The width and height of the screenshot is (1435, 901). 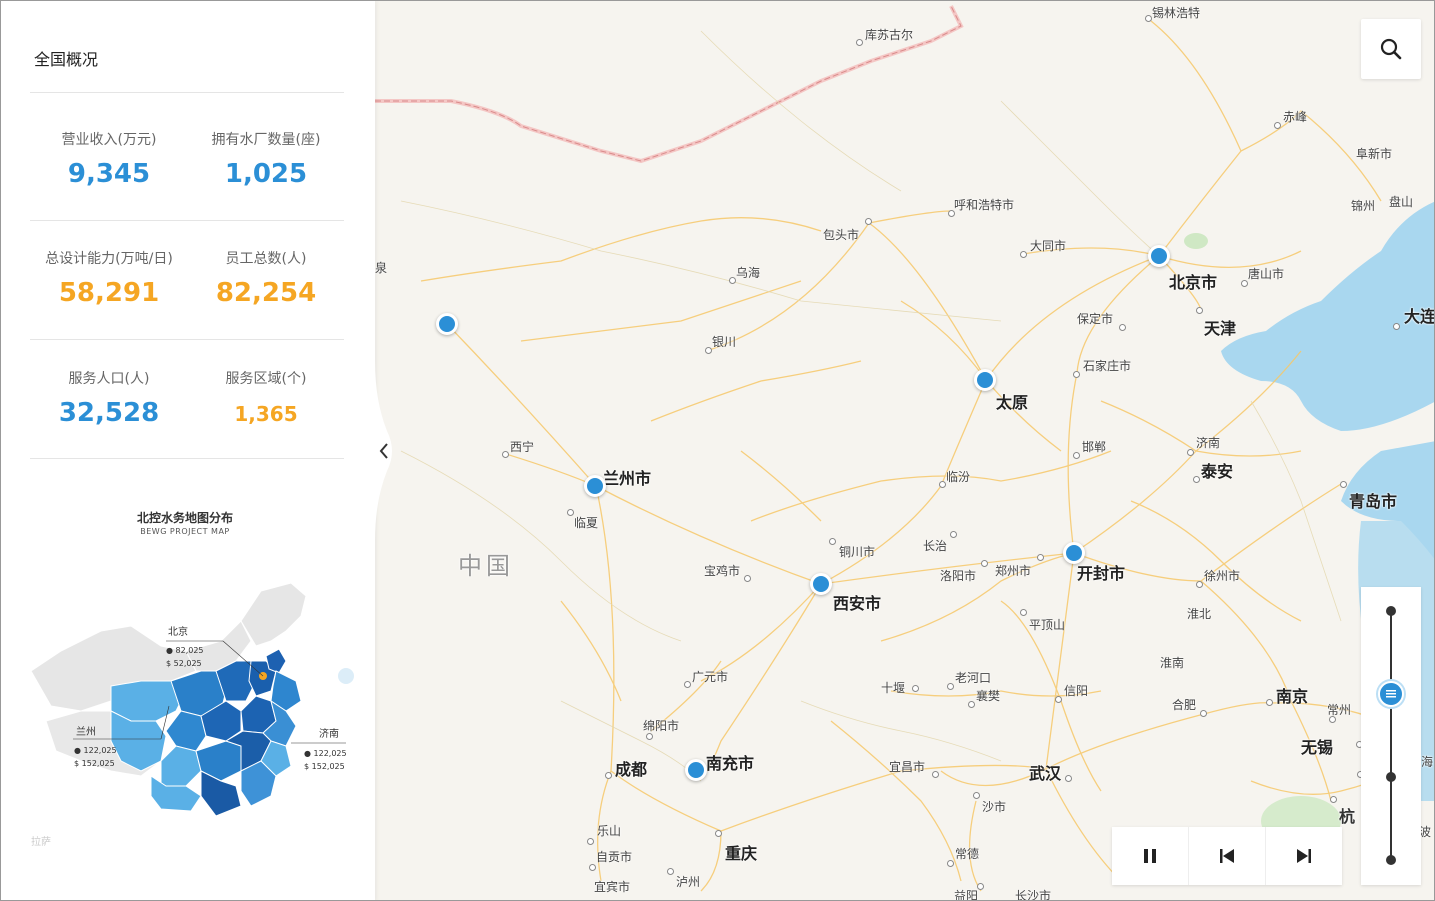 What do you see at coordinates (1047, 625) in the screenshot?
I see `city-label: 平顶山` at bounding box center [1047, 625].